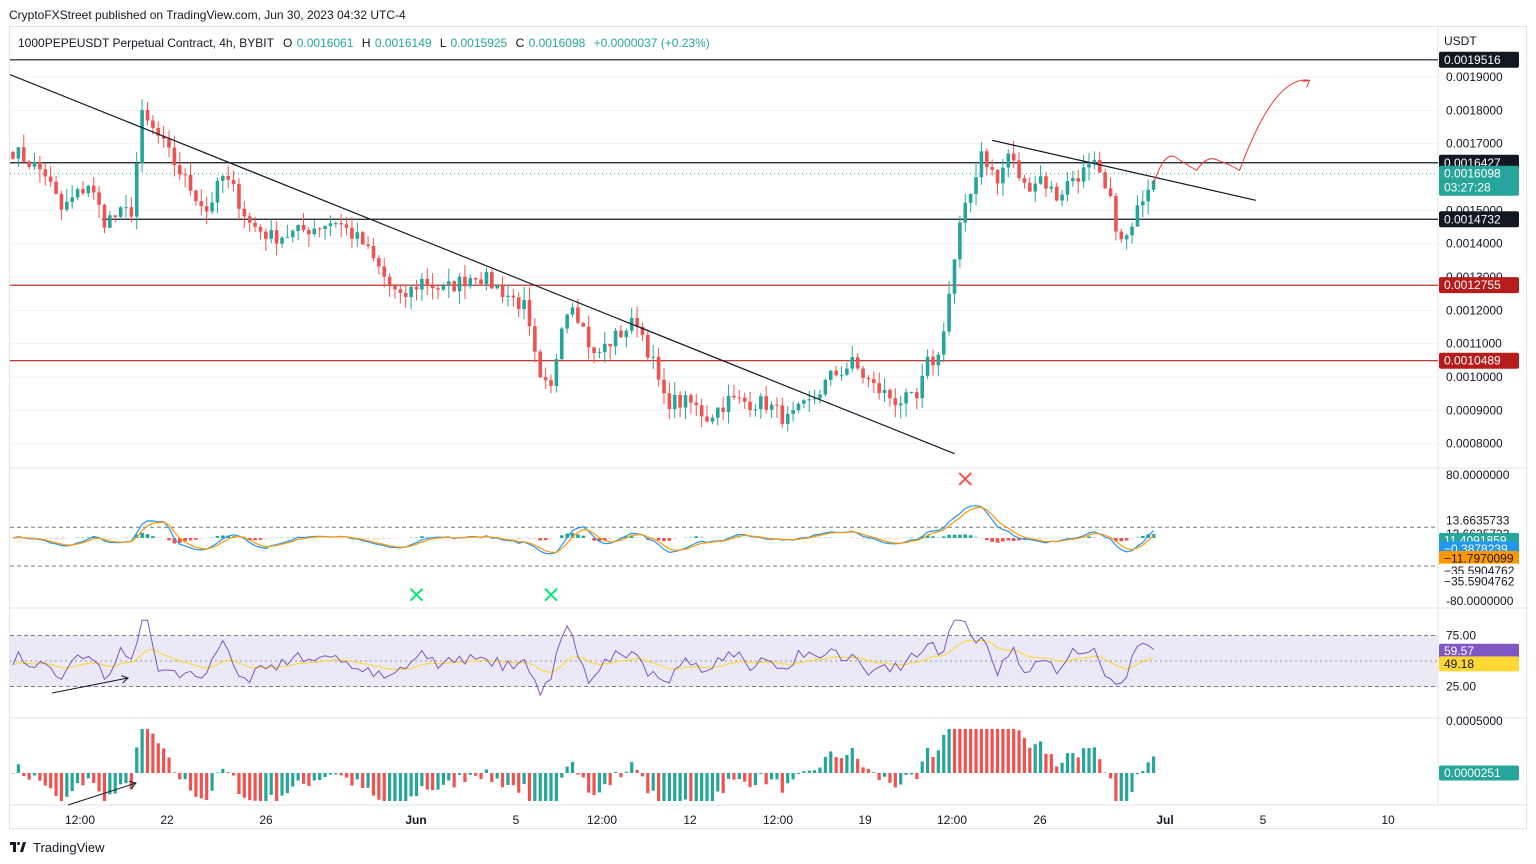 The height and width of the screenshot is (864, 1536). Describe the element at coordinates (94, 740) in the screenshot. I see `annotation-arrows` at that location.